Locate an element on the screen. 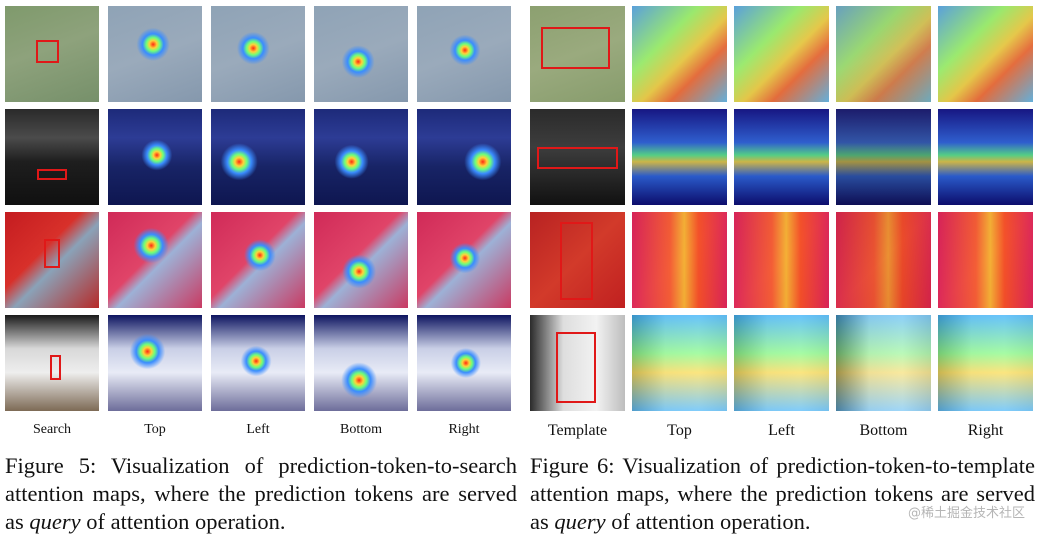 Image resolution: width=1043 pixels, height=537 pixels. figure-6-attention-map-r3-c2 is located at coordinates (679, 260).